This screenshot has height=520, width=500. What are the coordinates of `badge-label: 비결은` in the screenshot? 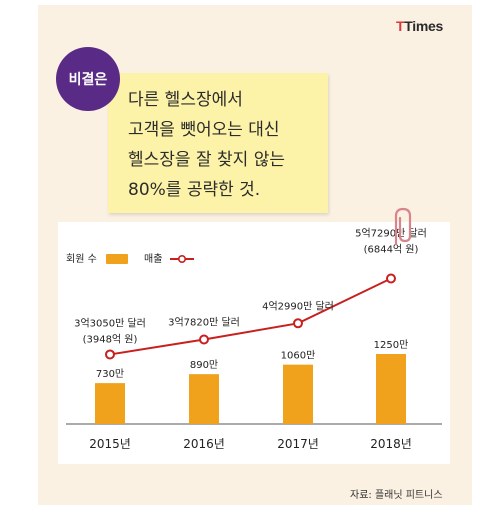 It's located at (88, 80).